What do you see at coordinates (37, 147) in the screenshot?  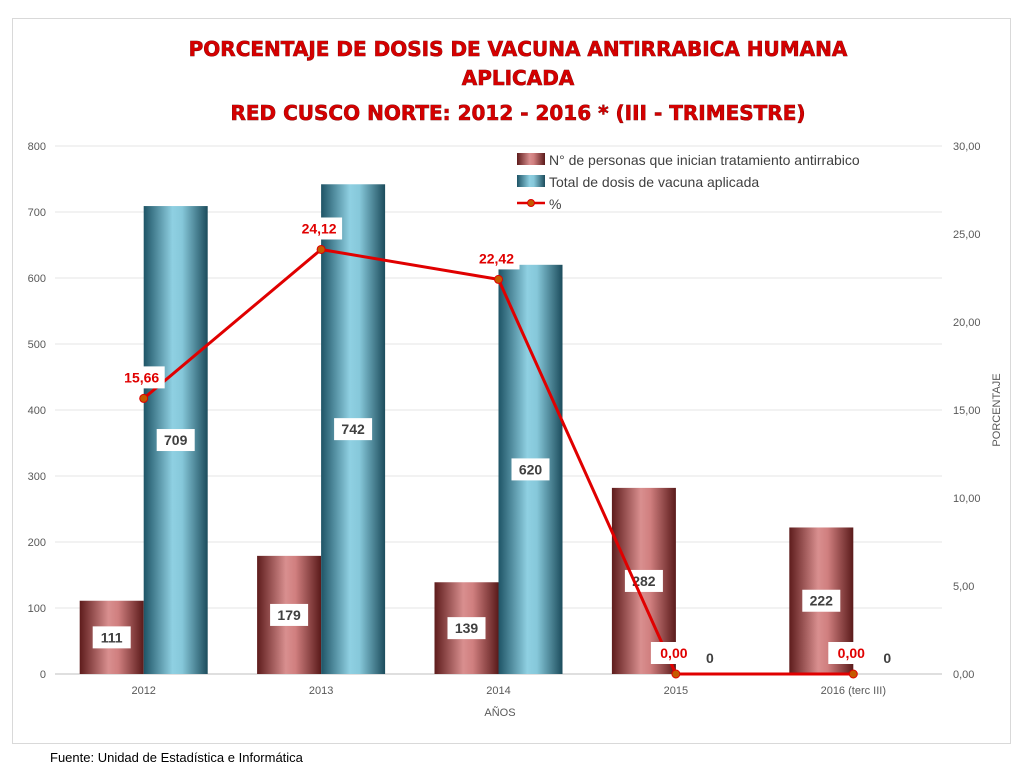 I see `y-tick-label: 800` at bounding box center [37, 147].